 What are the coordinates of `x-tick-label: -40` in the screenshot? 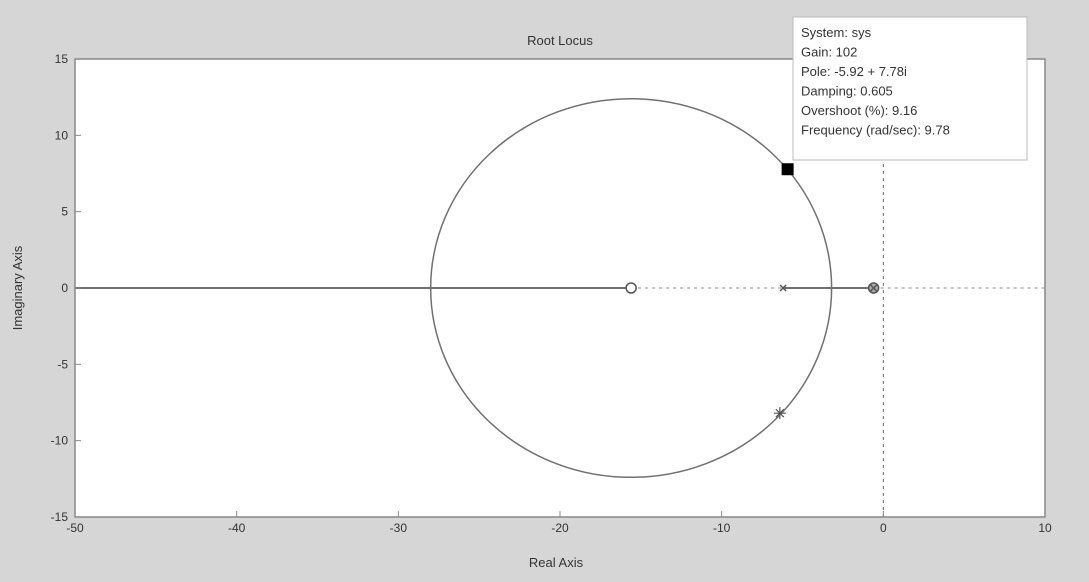 It's located at (237, 528).